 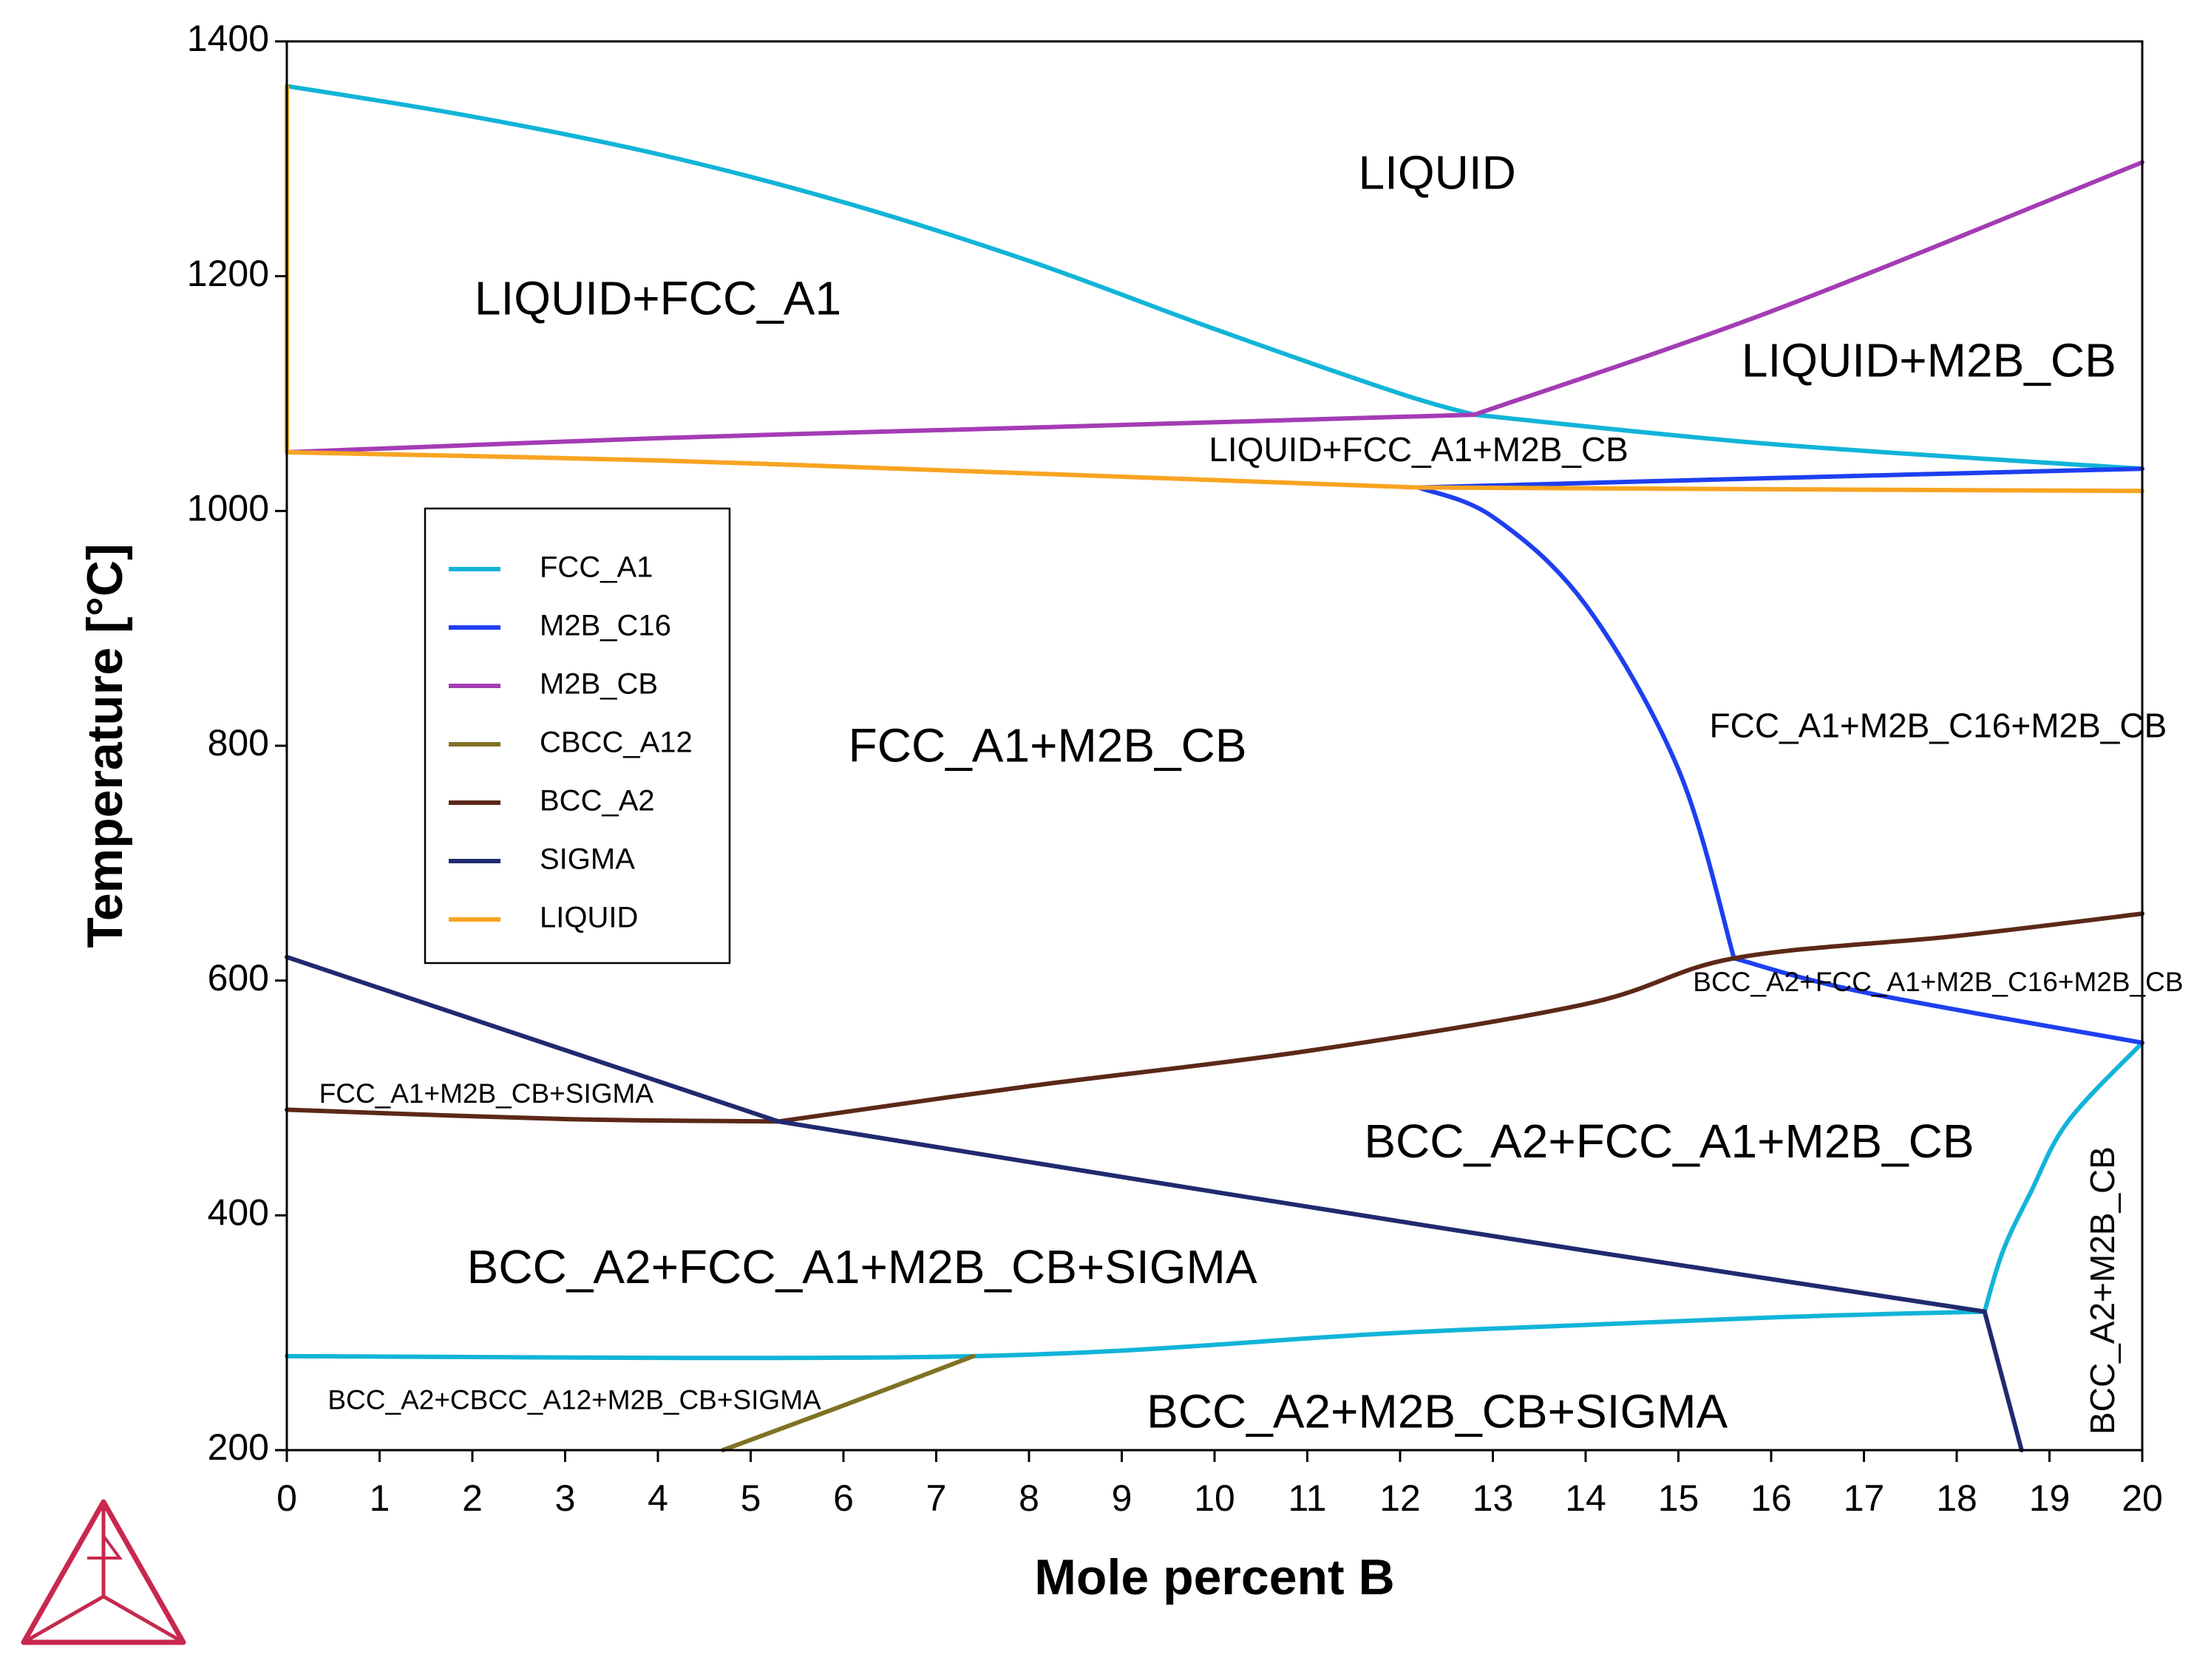 I want to click on y-tick-label: 600, so click(x=239, y=978).